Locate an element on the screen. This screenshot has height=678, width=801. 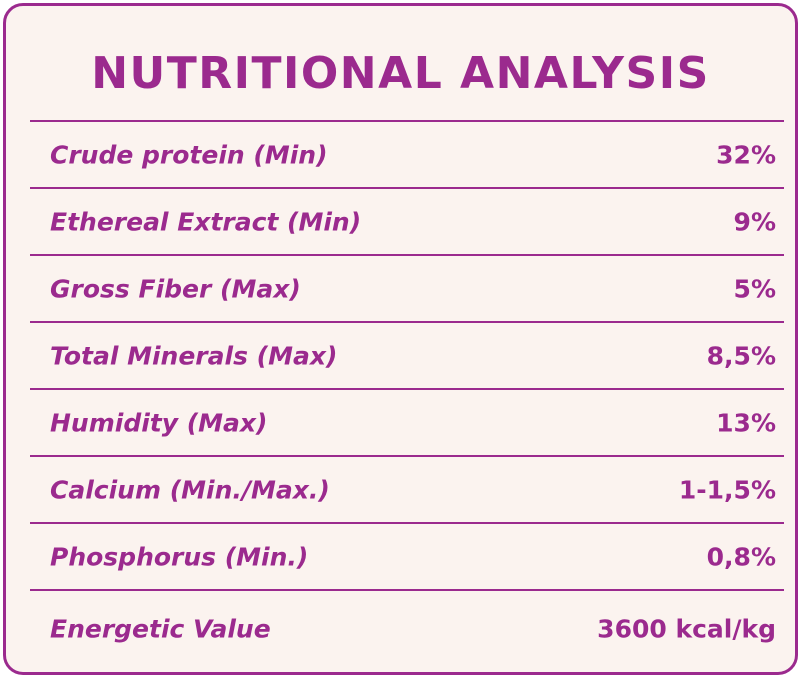
row-value: 32% is located at coordinates (746, 154).